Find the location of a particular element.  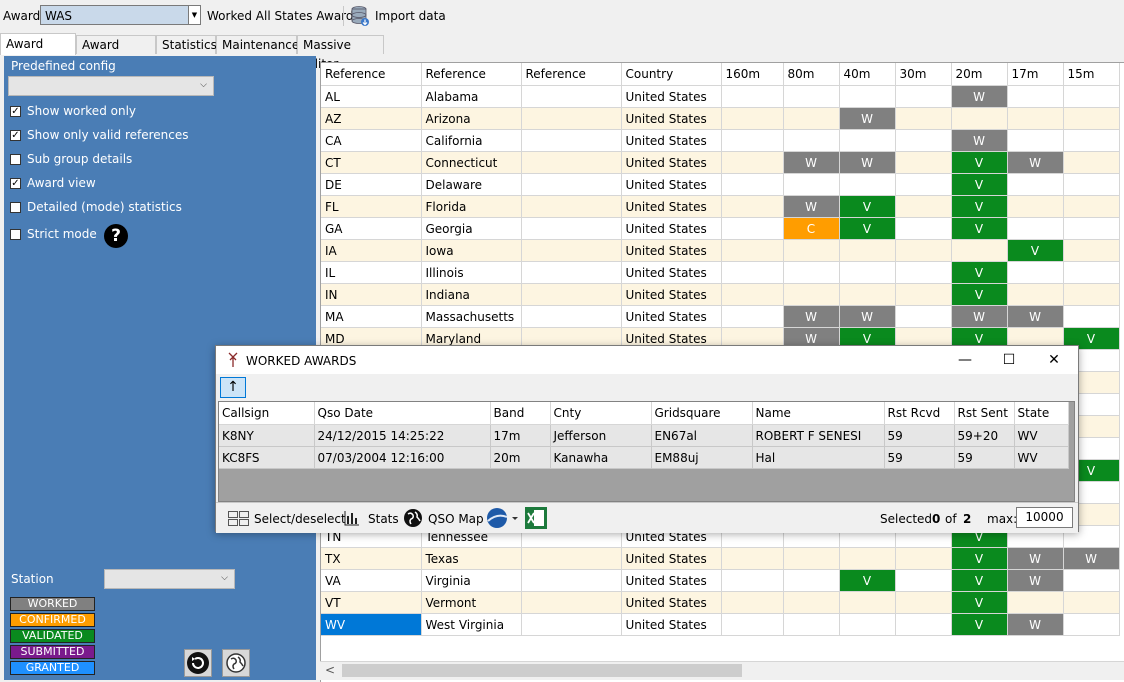

award-row: CA California United States W is located at coordinates (720, 140).